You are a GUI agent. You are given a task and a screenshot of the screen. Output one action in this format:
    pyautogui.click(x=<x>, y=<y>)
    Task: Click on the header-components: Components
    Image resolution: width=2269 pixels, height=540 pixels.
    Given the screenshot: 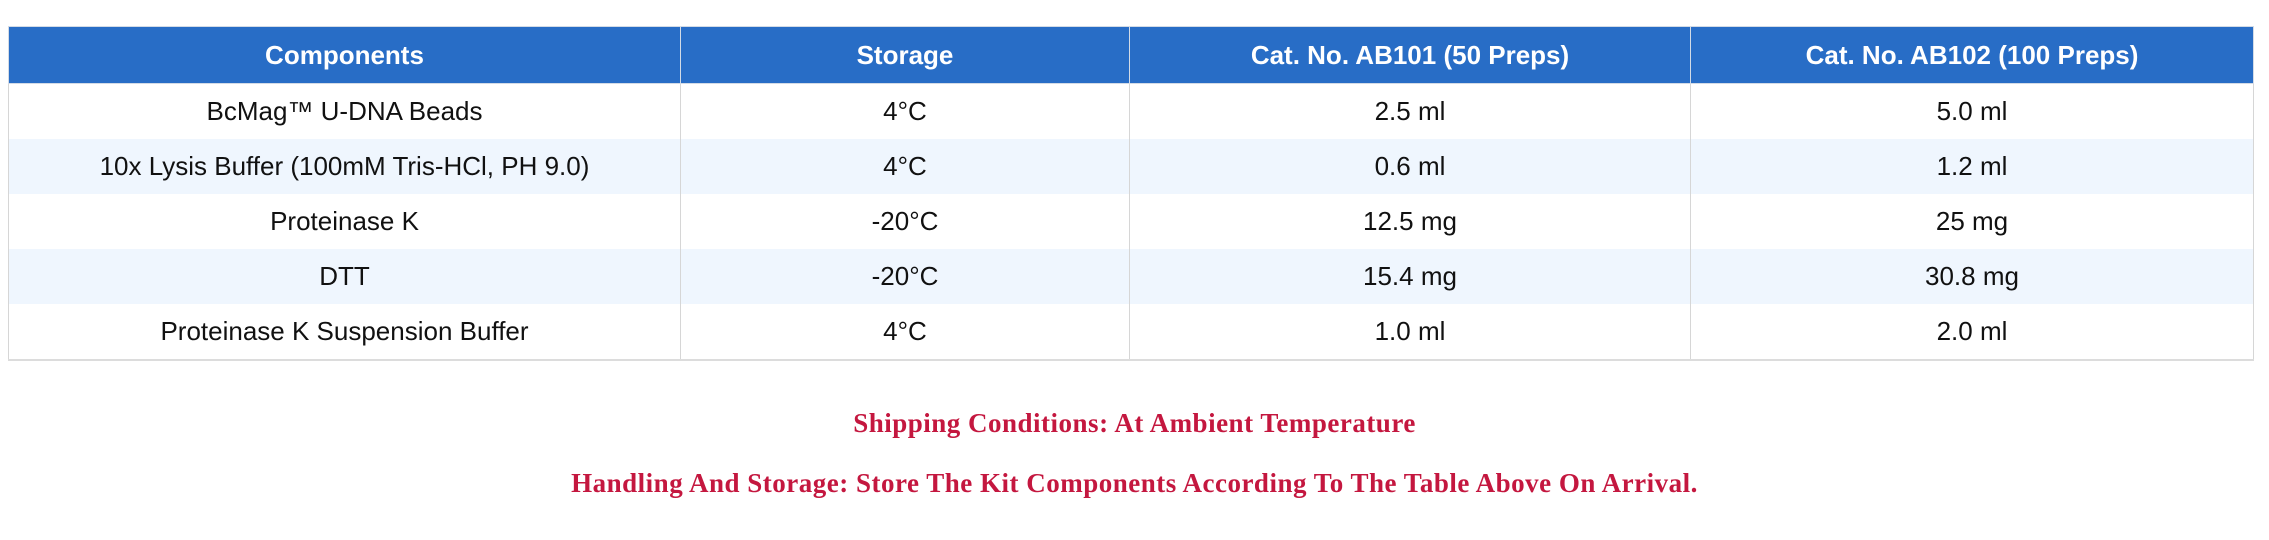 What is the action you would take?
    pyautogui.click(x=344, y=55)
    